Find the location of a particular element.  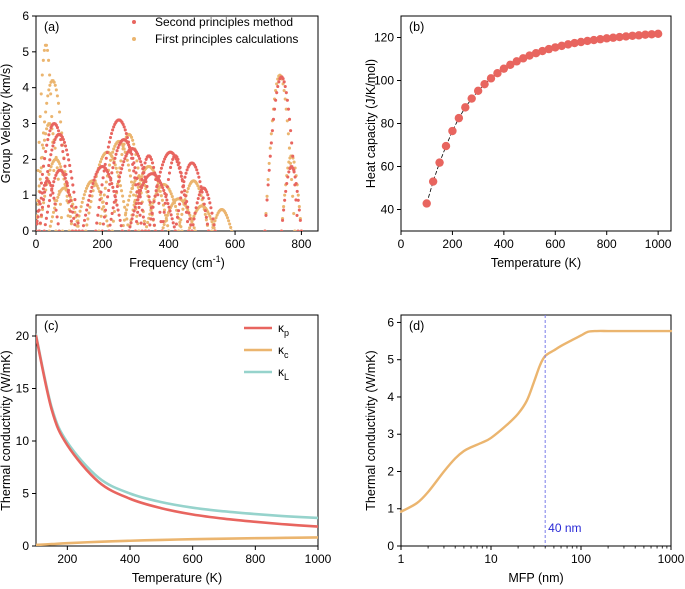

y-tick-label: 120 is located at coordinates (384, 38).